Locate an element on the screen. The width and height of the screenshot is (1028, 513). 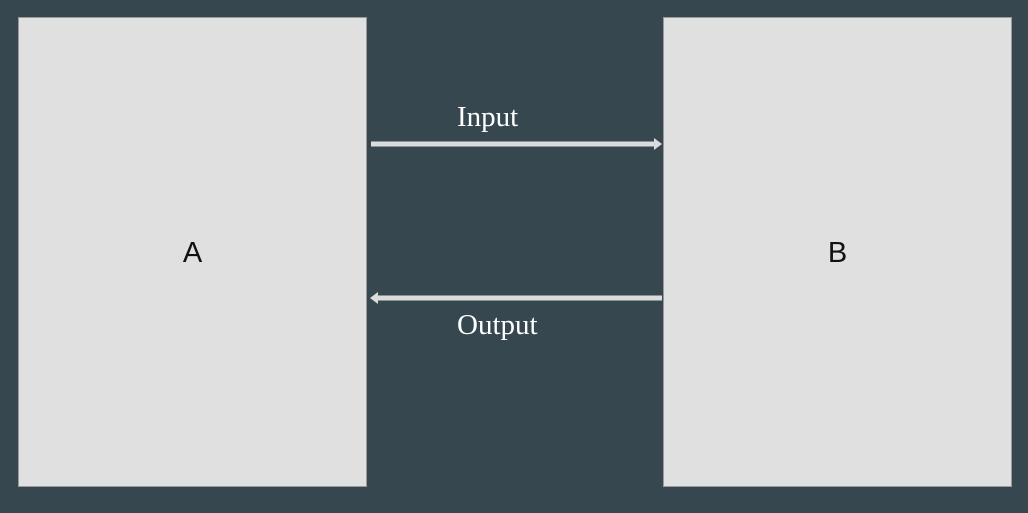
node-b-label: B is located at coordinates (837, 252).